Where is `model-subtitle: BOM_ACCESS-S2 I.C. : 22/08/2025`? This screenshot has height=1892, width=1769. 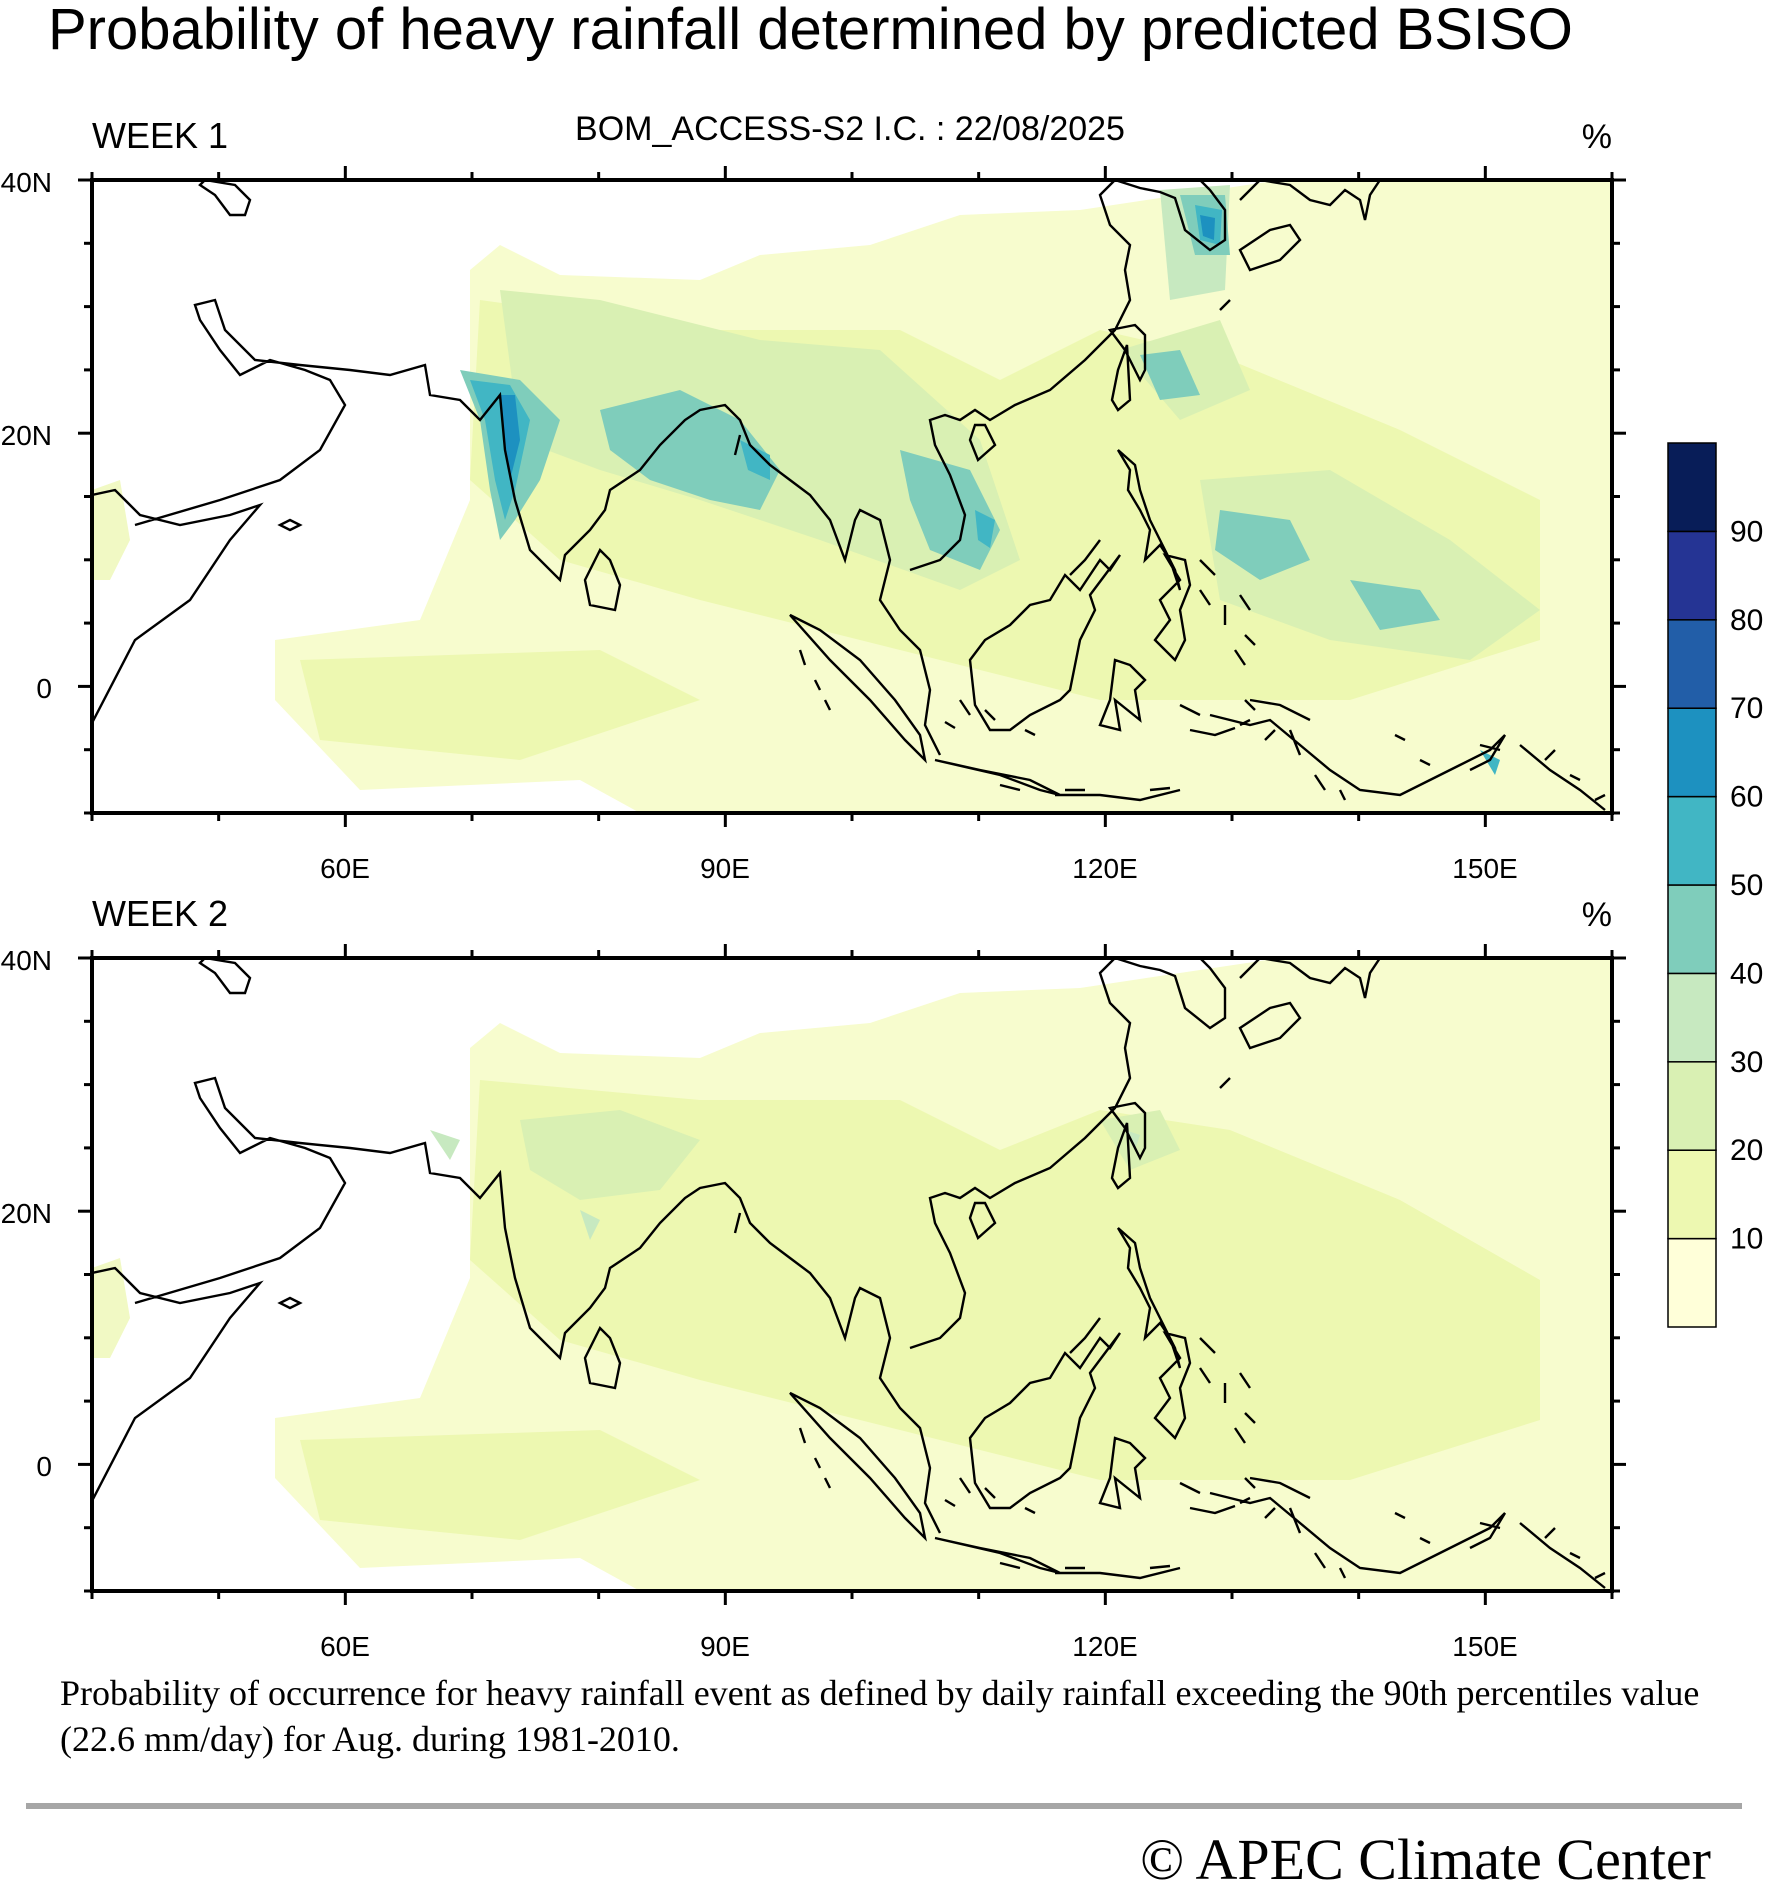 model-subtitle: BOM_ACCESS-S2 I.C. : 22/08/2025 is located at coordinates (850, 129).